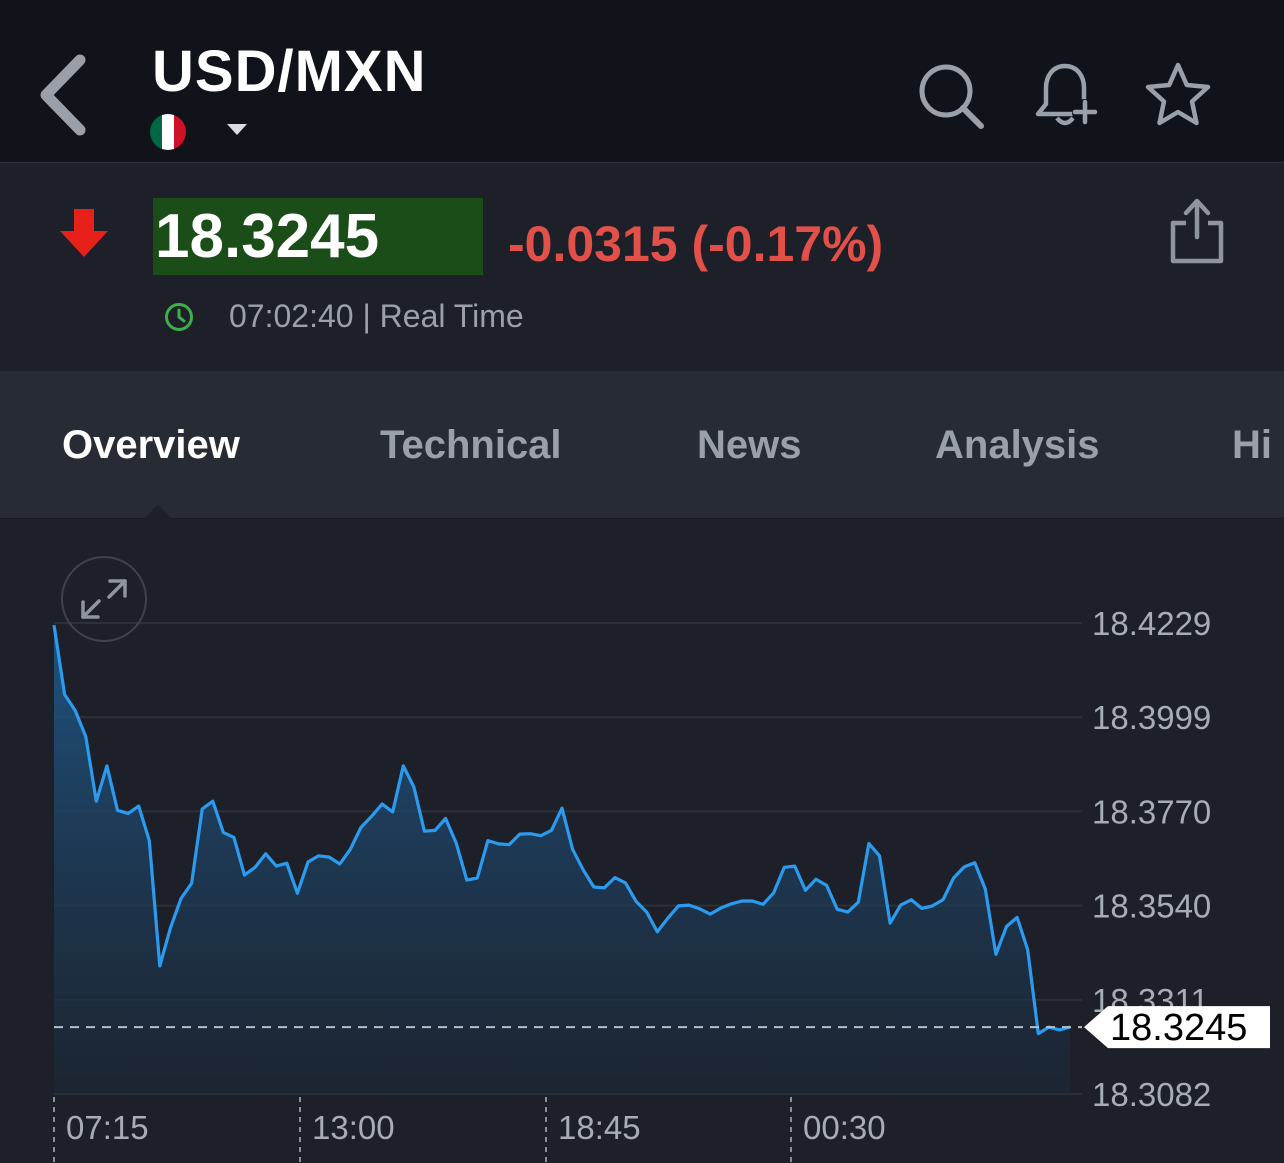 The width and height of the screenshot is (1284, 1163). I want to click on clock-icon, so click(179, 317).